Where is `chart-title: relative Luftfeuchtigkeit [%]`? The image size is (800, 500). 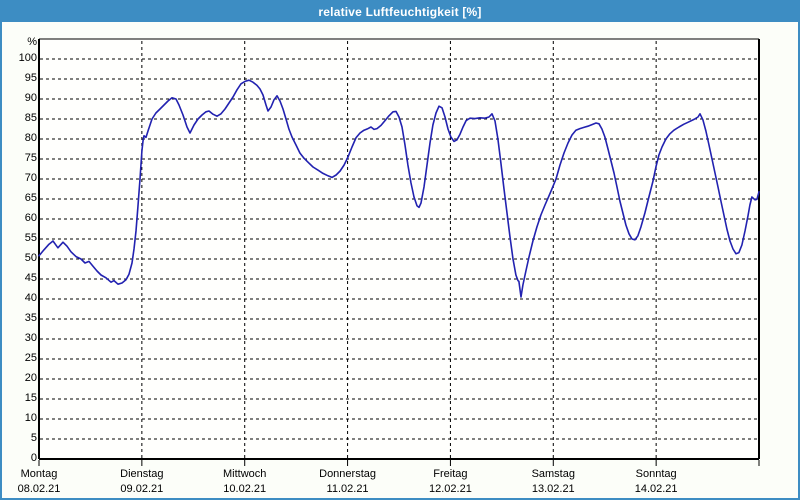 chart-title: relative Luftfeuchtigkeit [%] is located at coordinates (400, 12).